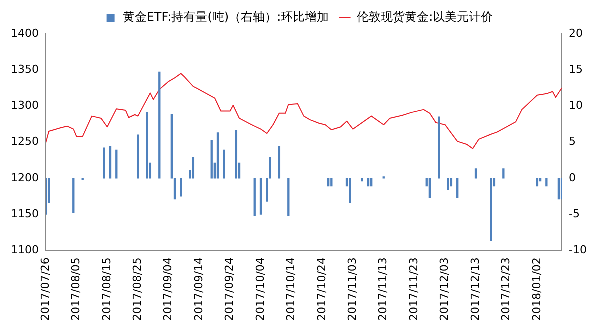 This screenshot has height=324, width=598. What do you see at coordinates (321, 290) in the screenshot?
I see `x-tick-label: 2017/10/24` at bounding box center [321, 290].